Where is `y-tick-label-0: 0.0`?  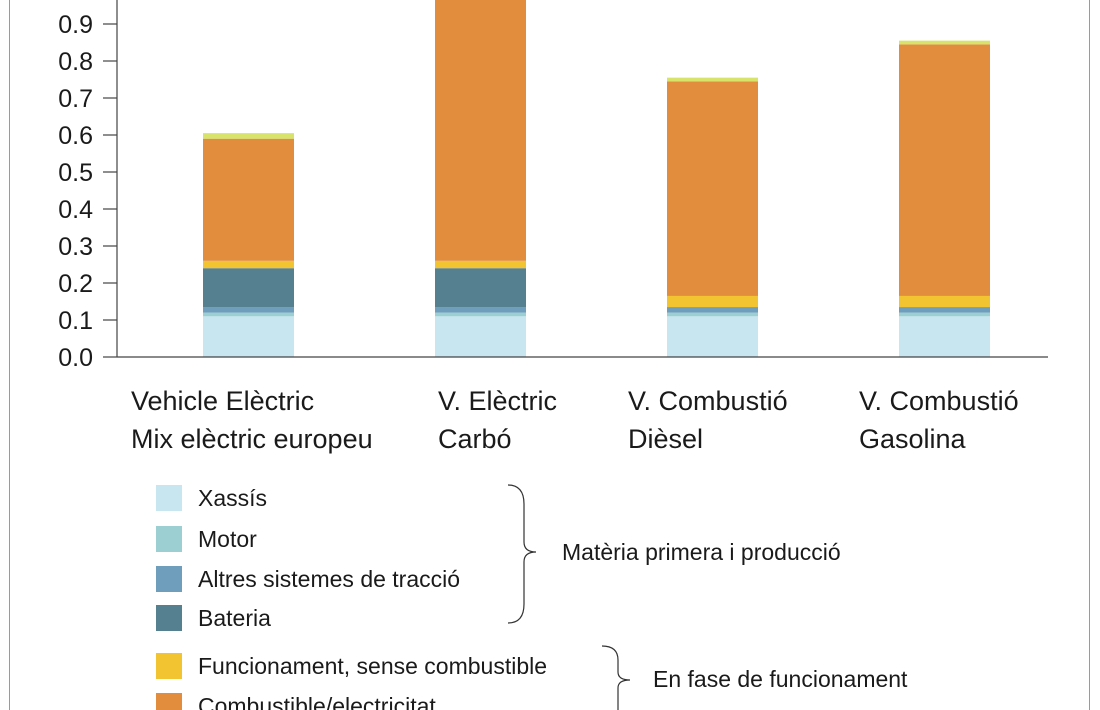 y-tick-label-0: 0.0 is located at coordinates (75, 357).